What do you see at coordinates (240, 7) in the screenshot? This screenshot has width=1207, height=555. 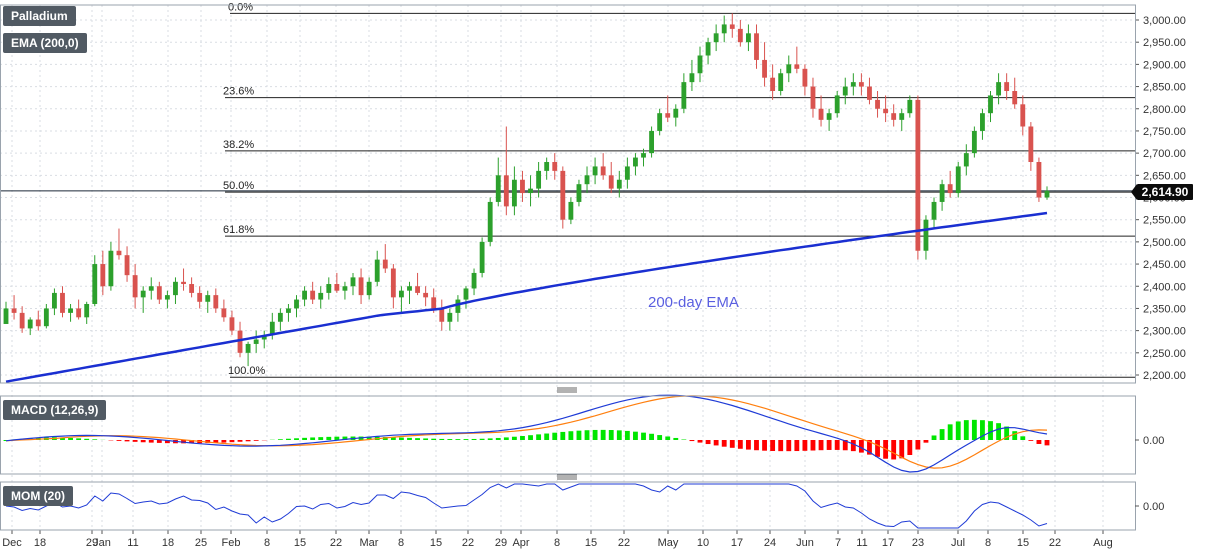 I see `fib-label: 0.0%` at bounding box center [240, 7].